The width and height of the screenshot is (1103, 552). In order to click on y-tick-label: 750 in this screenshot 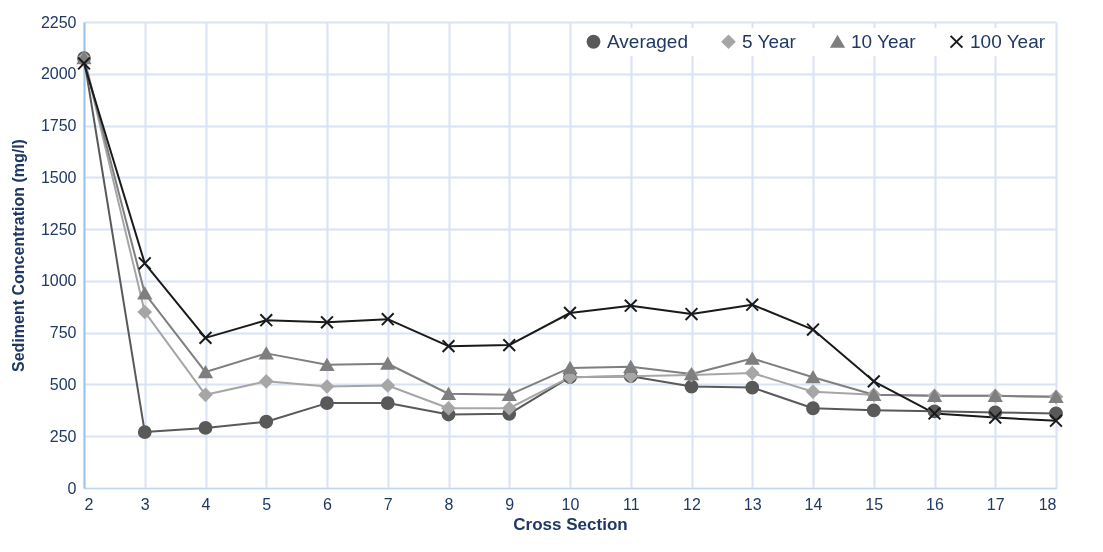, I will do `click(63, 333)`.